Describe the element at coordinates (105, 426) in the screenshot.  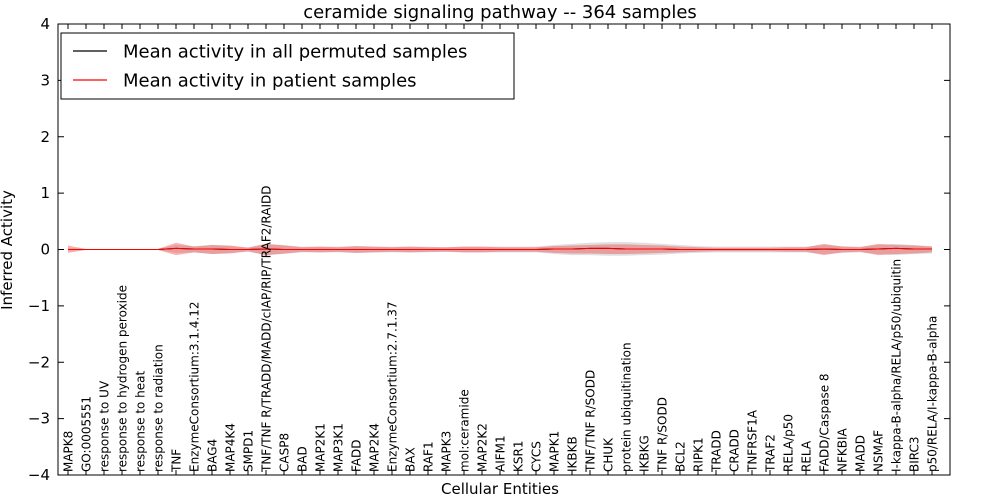
I see `x-tick-label: response to UV` at that location.